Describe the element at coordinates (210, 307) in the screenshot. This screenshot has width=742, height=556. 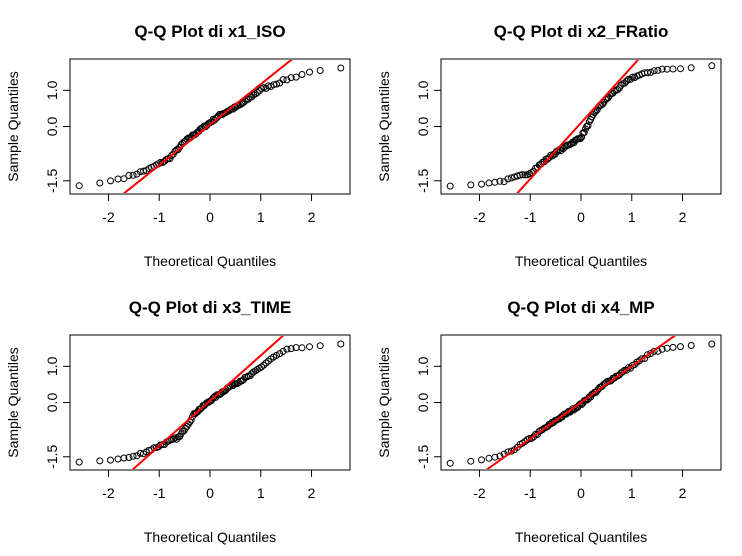
I see `panel-title: Q-Q Plot di x3_TIME` at that location.